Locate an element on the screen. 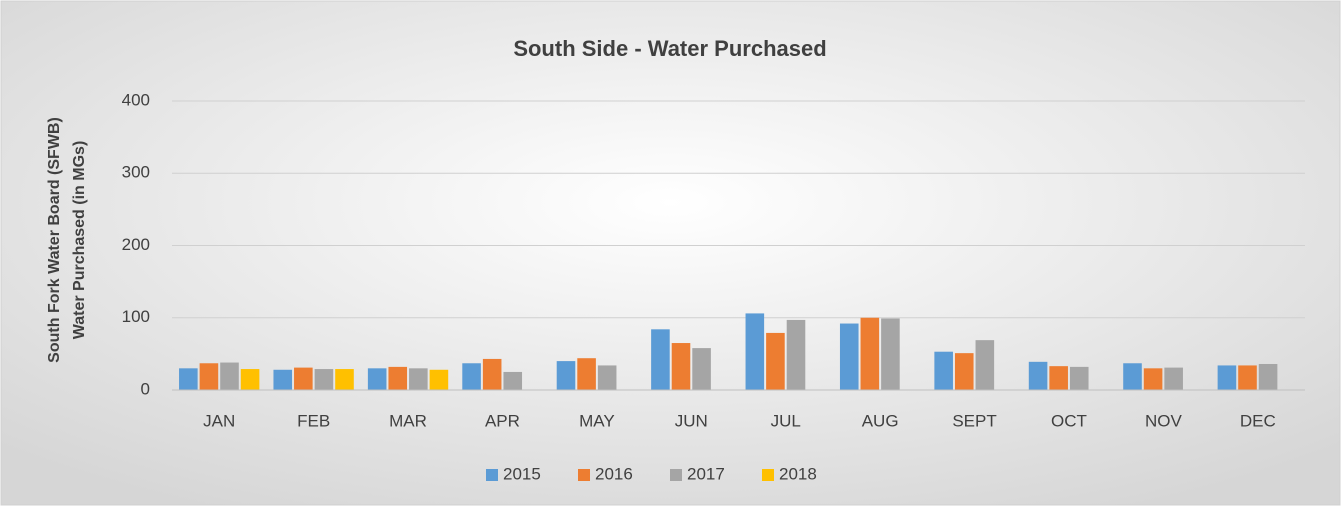 The image size is (1341, 506). y-tick-label: 100 is located at coordinates (136, 316).